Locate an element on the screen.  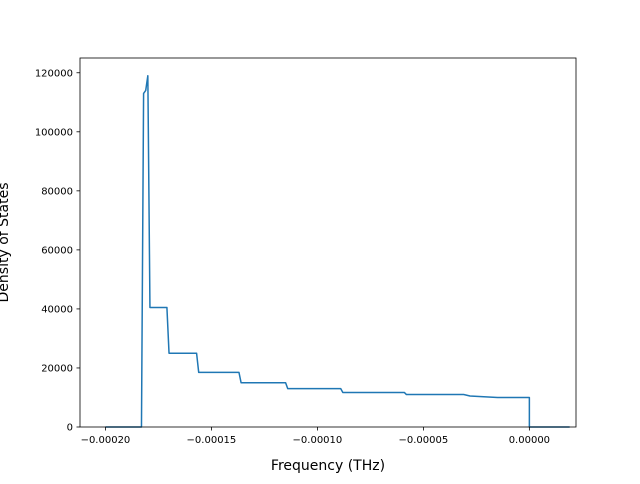
y-axis-label: Density of States is located at coordinates (6, 243).